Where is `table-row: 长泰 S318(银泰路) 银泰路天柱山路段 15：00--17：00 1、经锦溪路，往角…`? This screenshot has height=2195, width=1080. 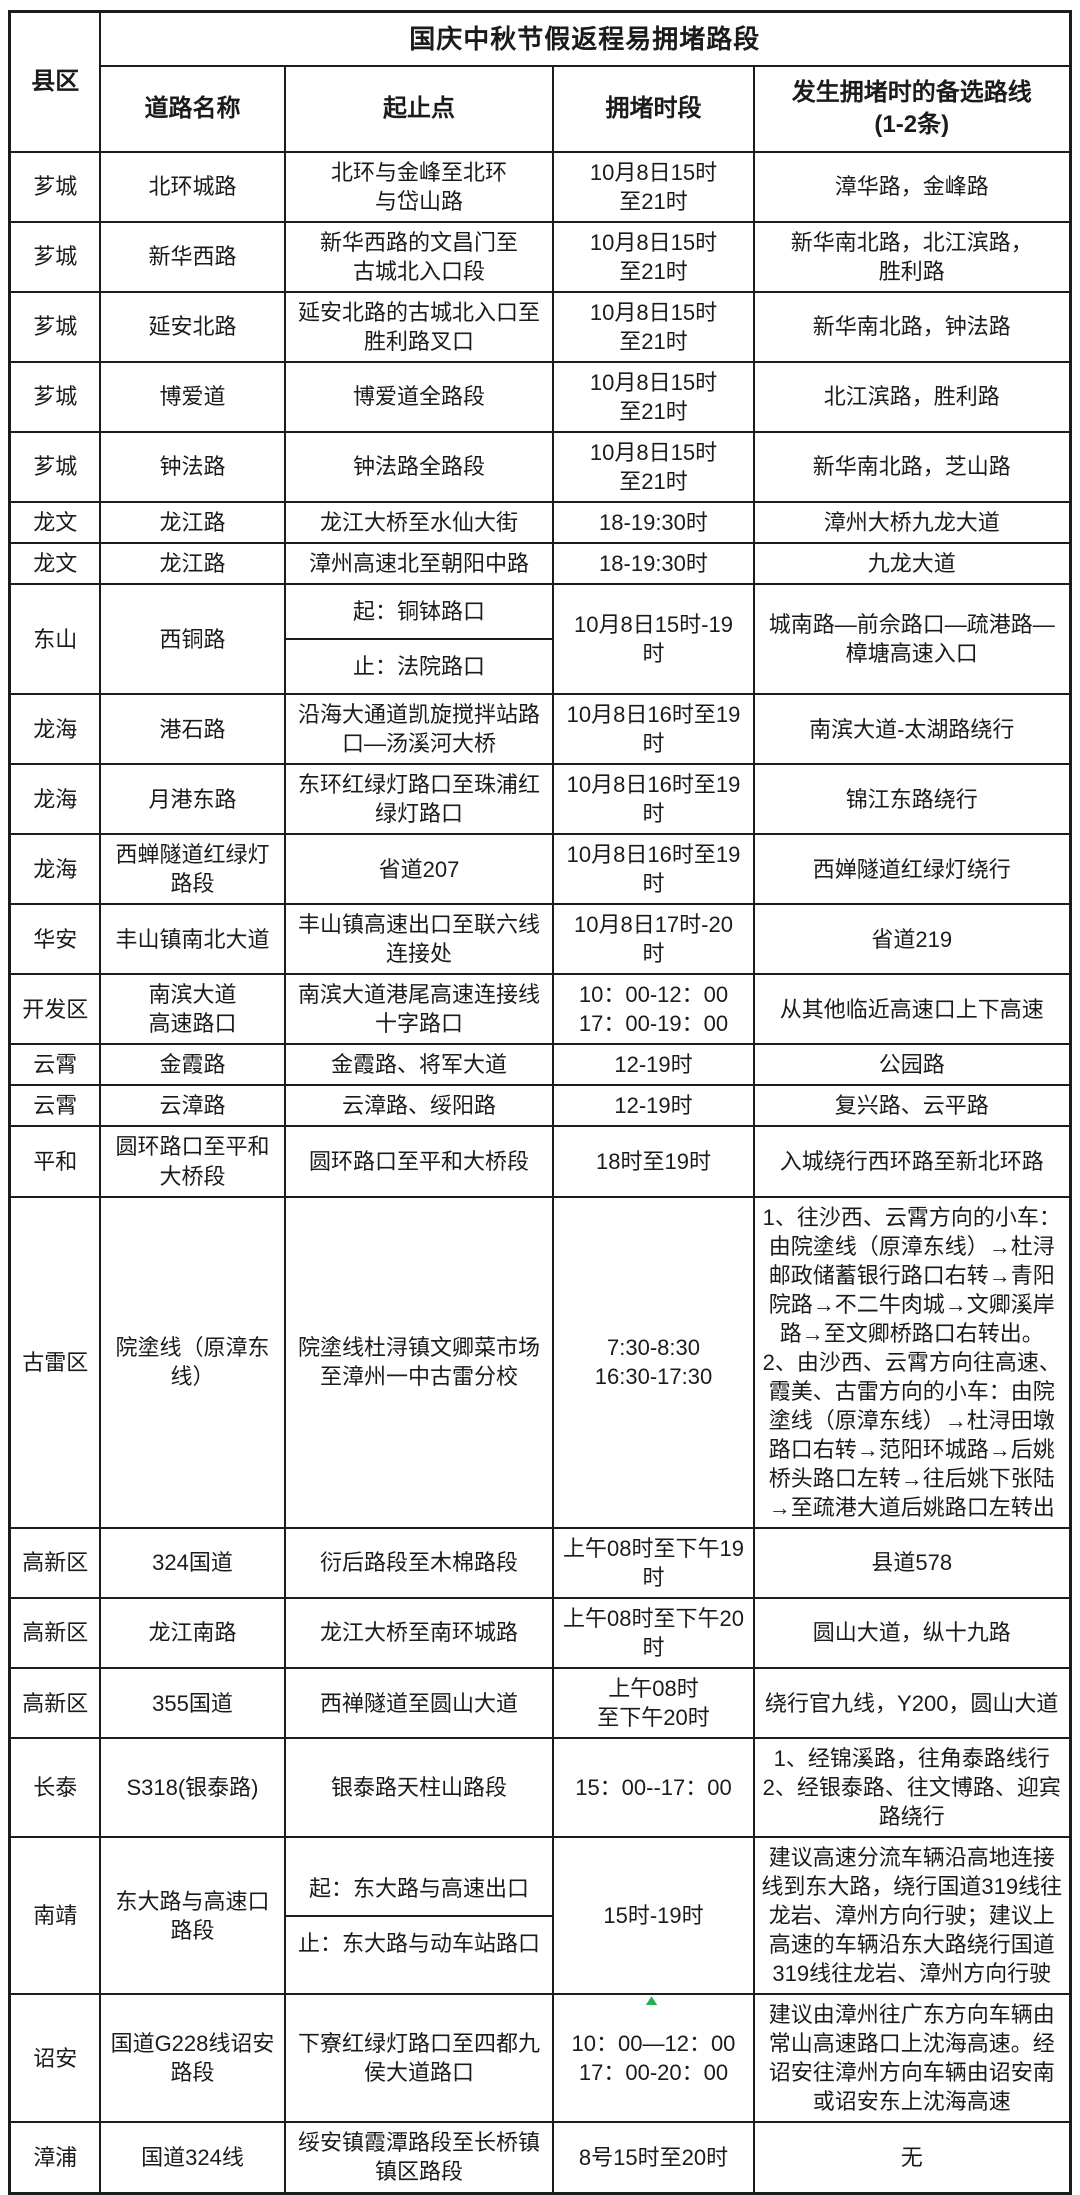 table-row: 长泰 S318(银泰路) 银泰路天柱山路段 15：00--17：00 1、经锦溪路，往角… is located at coordinates (540, 1788).